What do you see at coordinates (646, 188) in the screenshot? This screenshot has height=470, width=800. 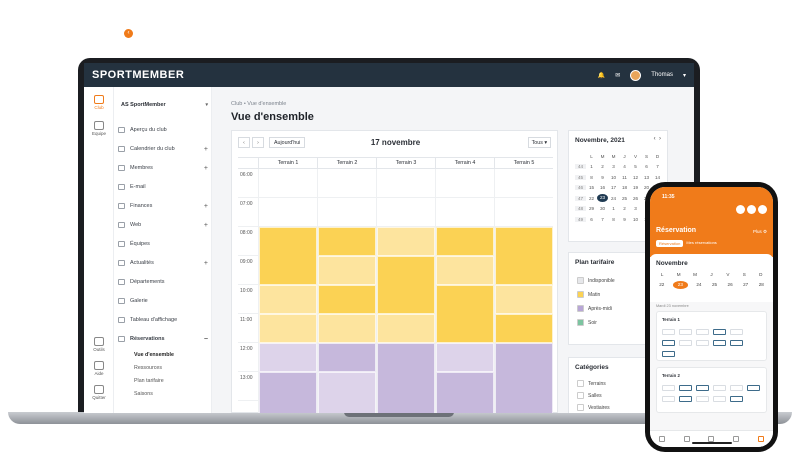 I see `day-cell: 20` at bounding box center [646, 188].